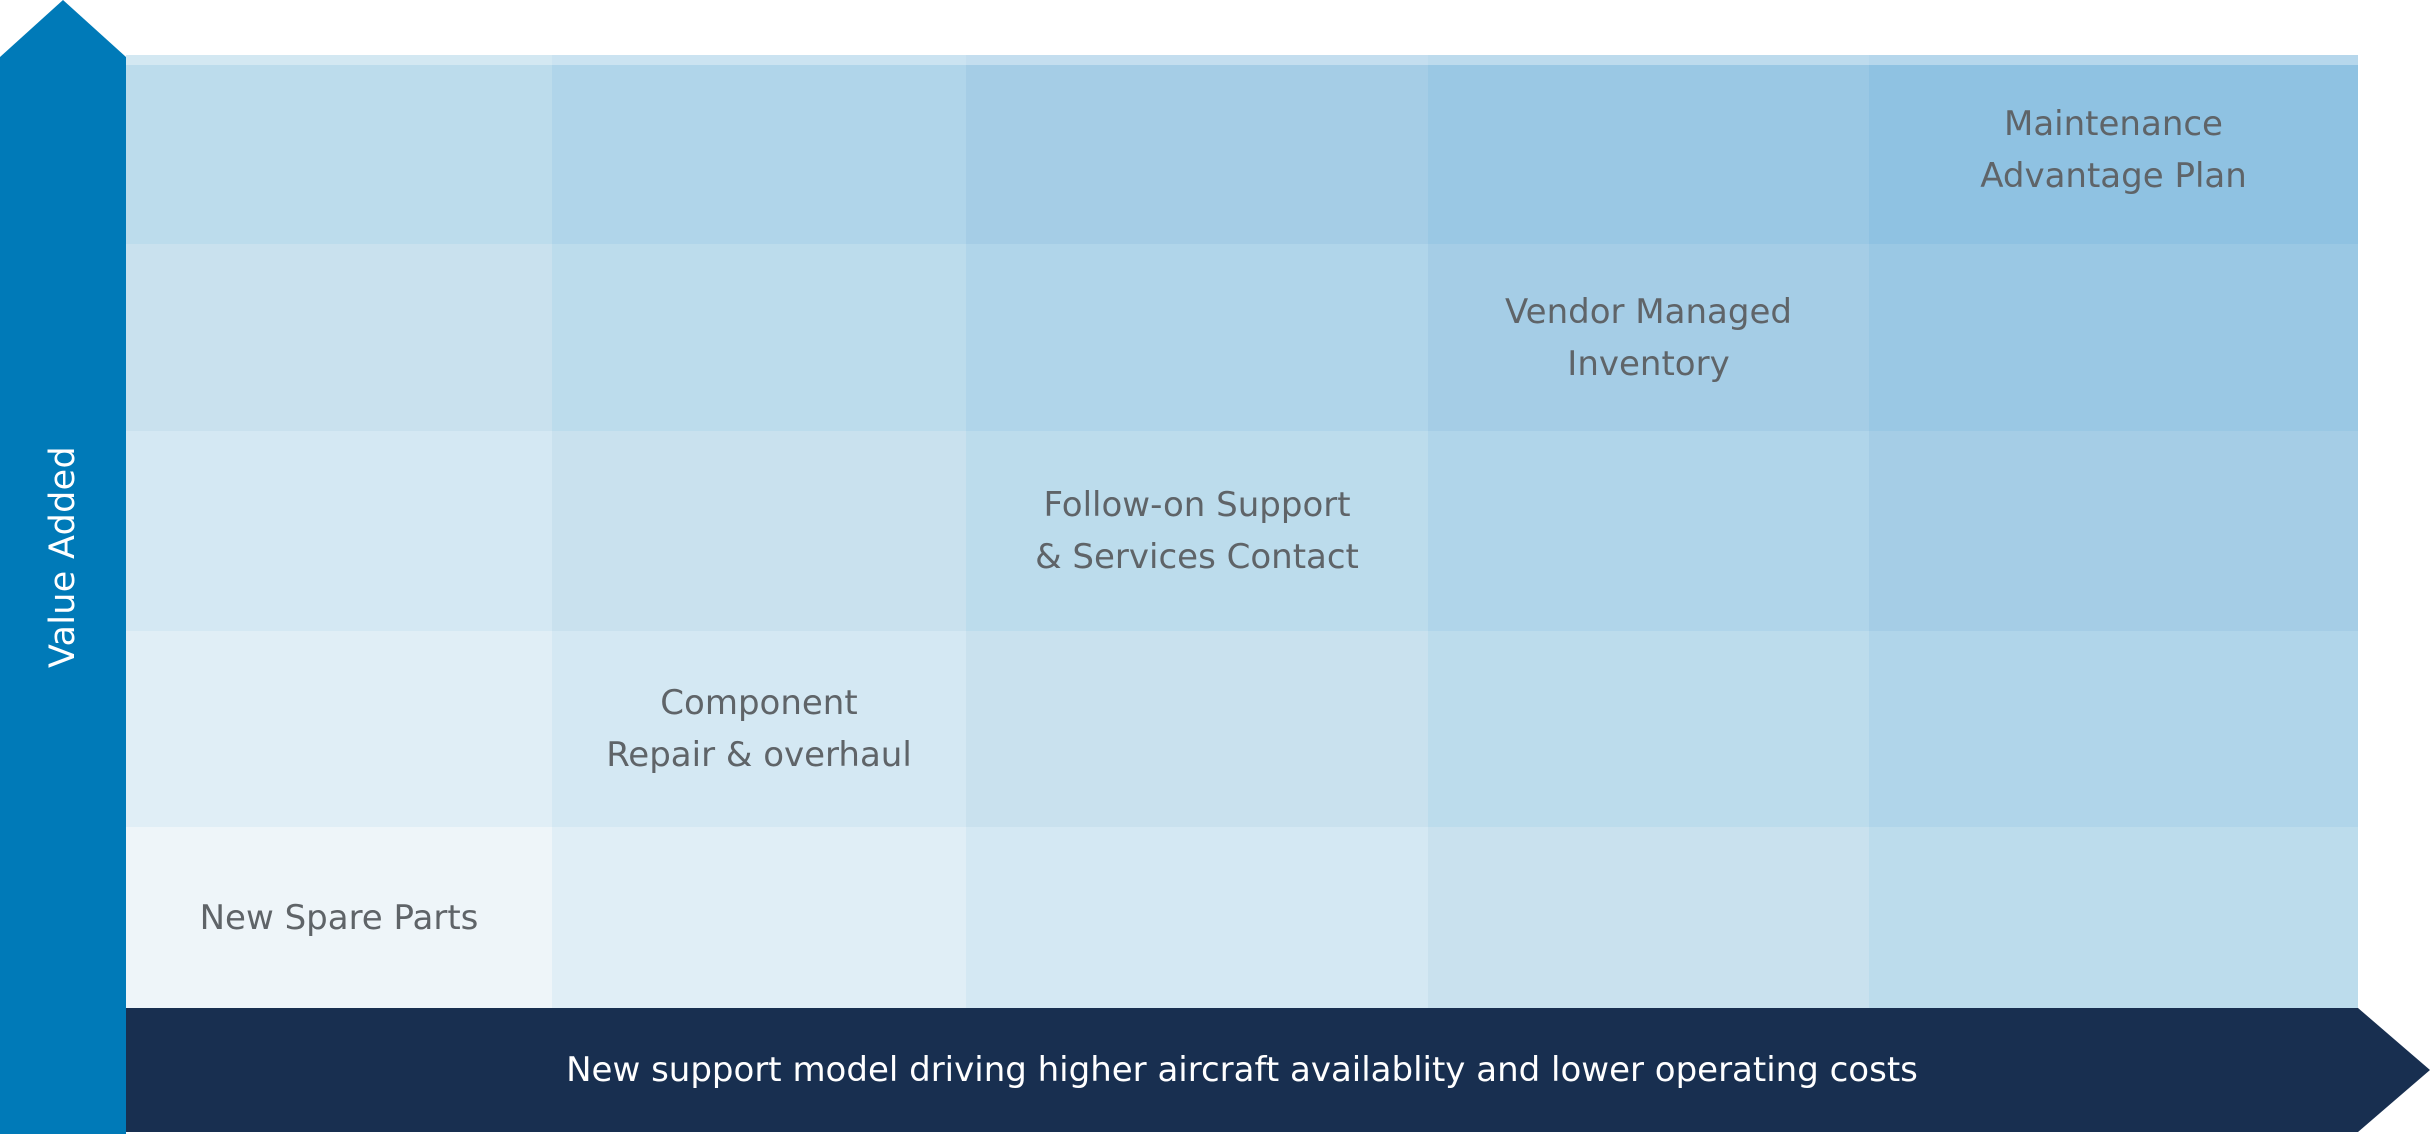 The width and height of the screenshot is (2430, 1134). Describe the element at coordinates (63, 557) in the screenshot. I see `y-axis-label: Value Added` at that location.